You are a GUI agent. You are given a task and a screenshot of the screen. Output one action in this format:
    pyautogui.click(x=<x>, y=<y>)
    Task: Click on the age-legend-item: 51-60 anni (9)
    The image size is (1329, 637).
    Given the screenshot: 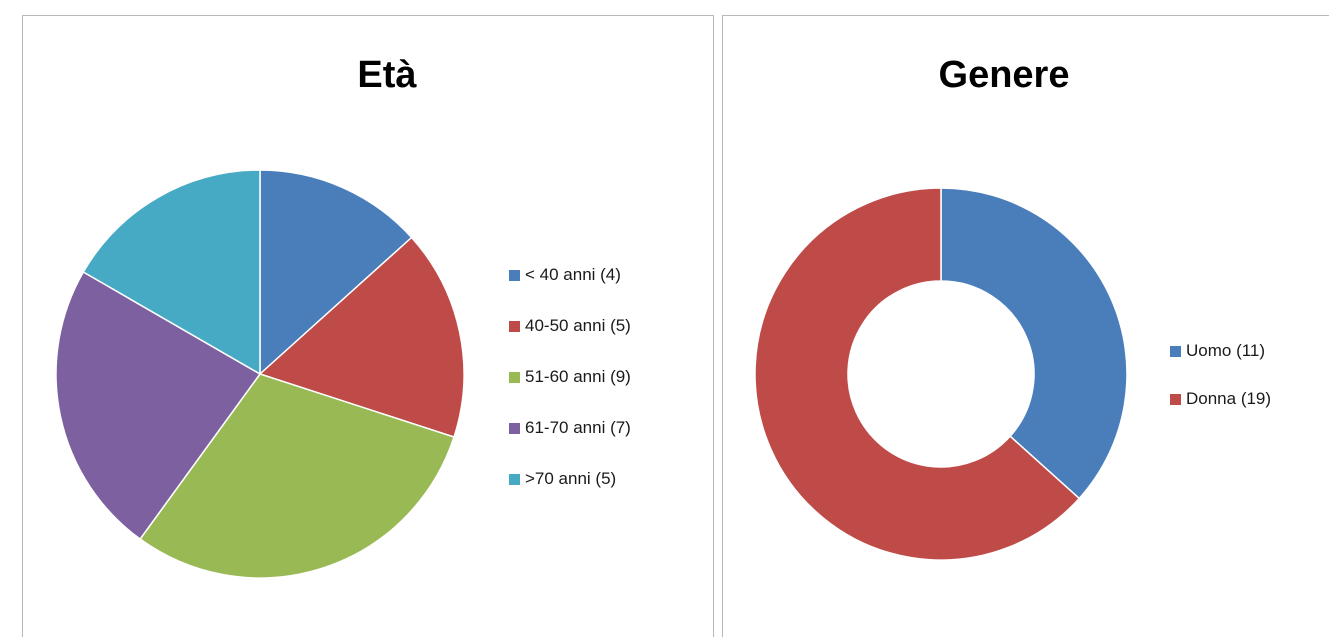 What is the action you would take?
    pyautogui.click(x=570, y=377)
    